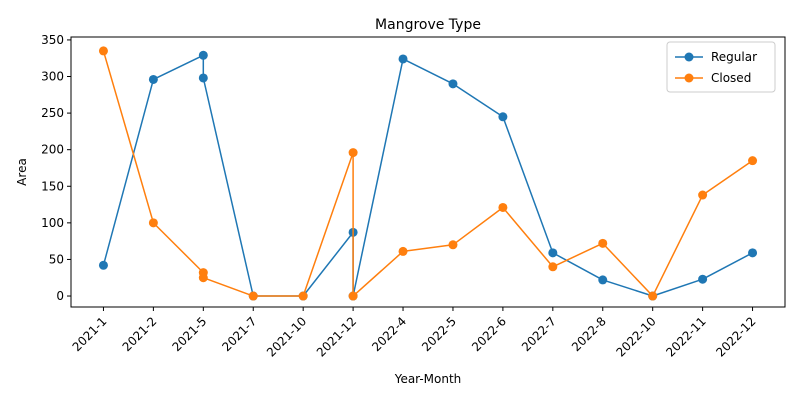 This screenshot has height=400, width=800. Describe the element at coordinates (52, 150) in the screenshot. I see `y-tick-label: 200` at that location.